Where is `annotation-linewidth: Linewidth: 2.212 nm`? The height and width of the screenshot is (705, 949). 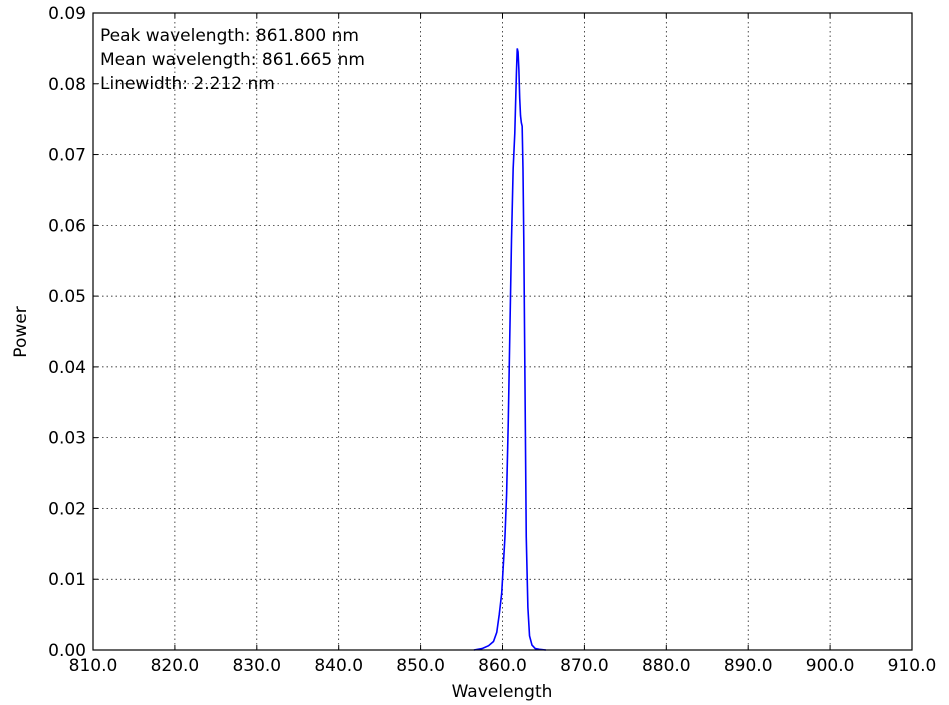 annotation-linewidth: Linewidth: 2.212 nm is located at coordinates (187, 84).